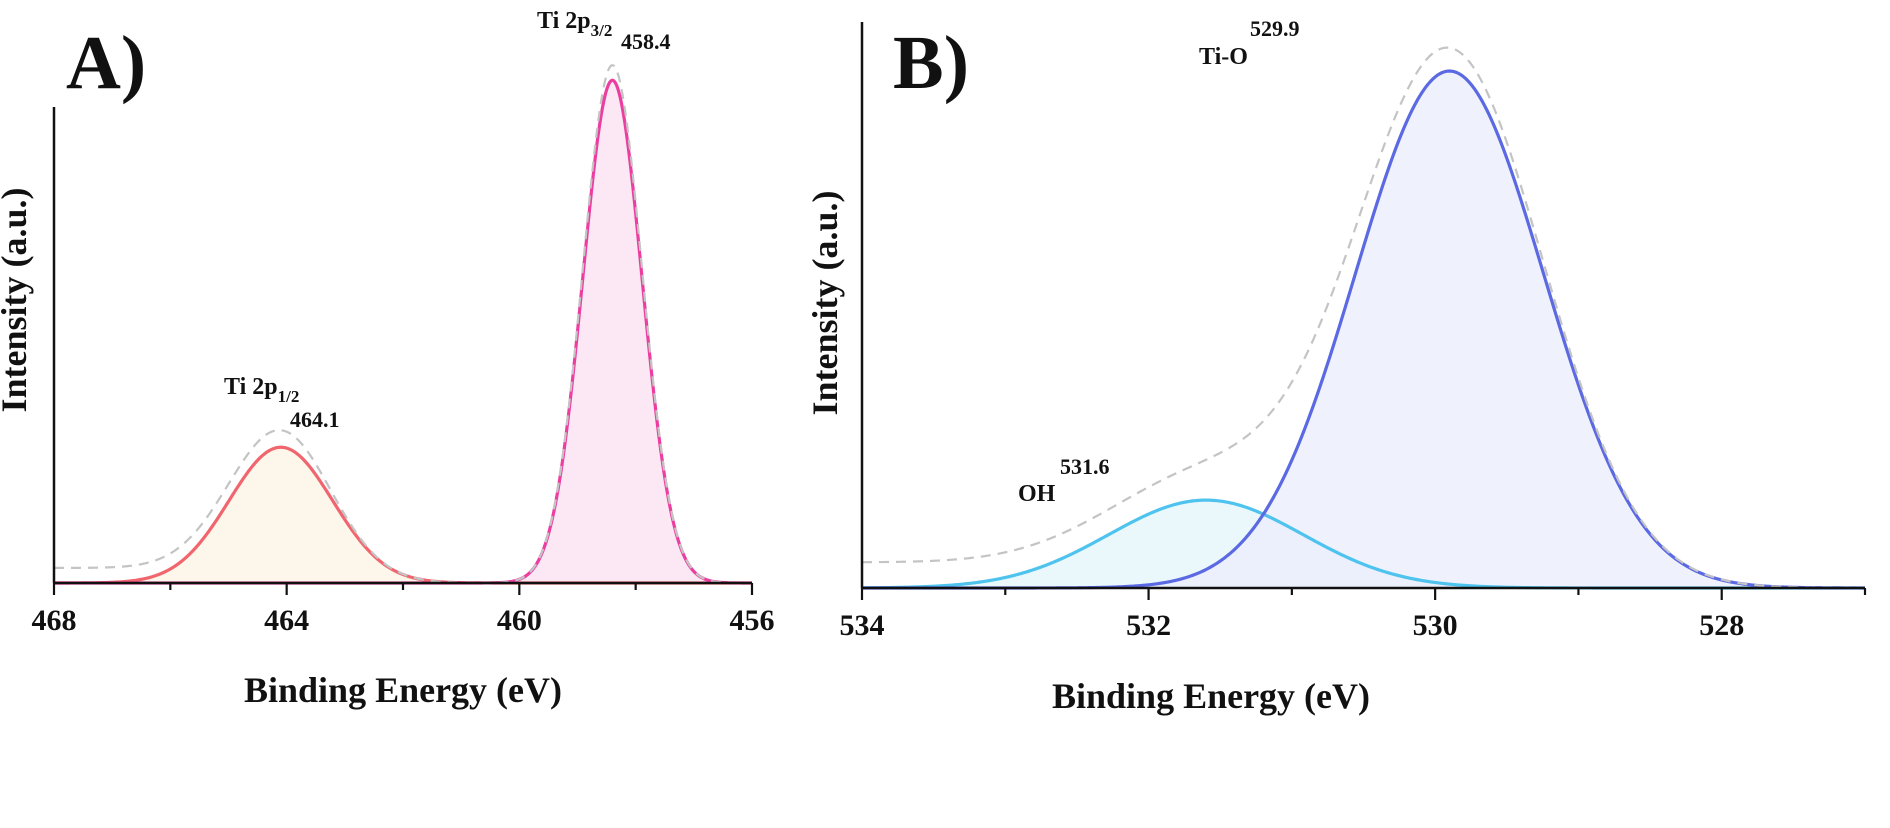 This screenshot has width=1890, height=828. I want to click on x-tick-label: 532, so click(1148, 625).